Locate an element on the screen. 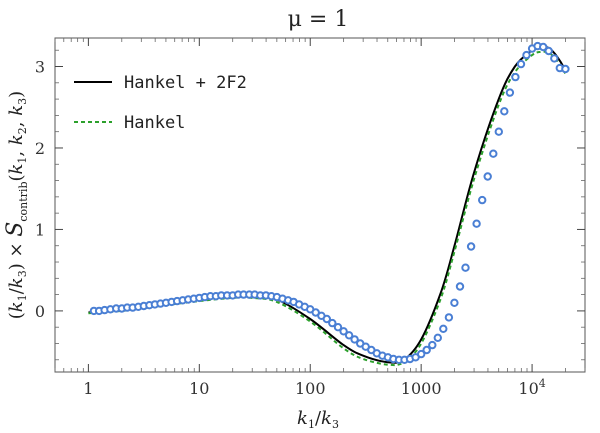 Image resolution: width=600 pixels, height=433 pixels. x-tick-label: 10 is located at coordinates (199, 388).